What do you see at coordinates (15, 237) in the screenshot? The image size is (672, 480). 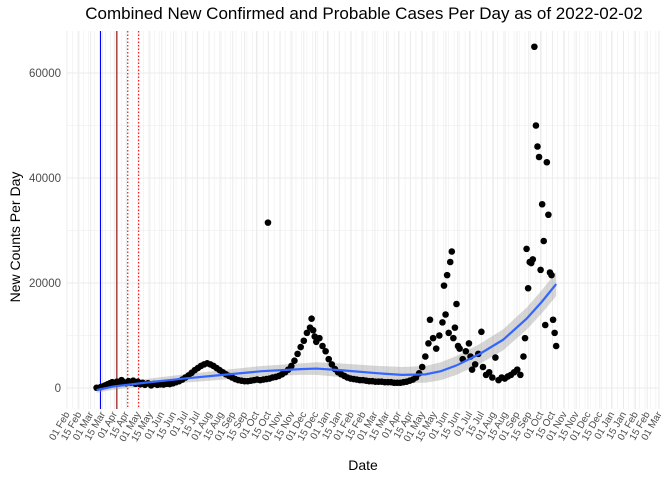 I see `y-axis-title: New Counts Per Day` at bounding box center [15, 237].